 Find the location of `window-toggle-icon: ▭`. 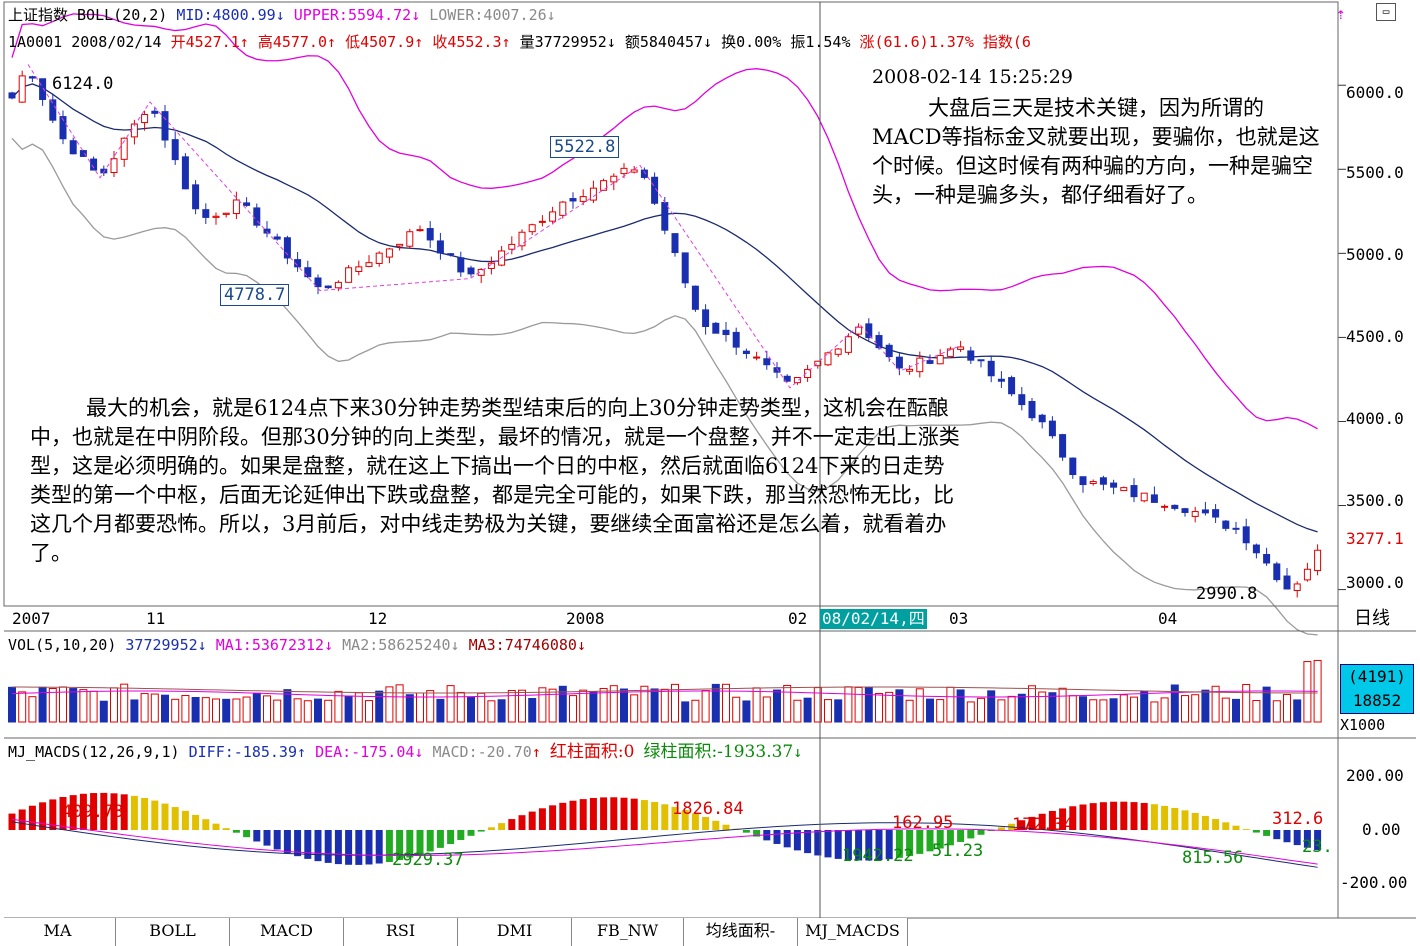

window-toggle-icon: ▭ is located at coordinates (1386, 12).